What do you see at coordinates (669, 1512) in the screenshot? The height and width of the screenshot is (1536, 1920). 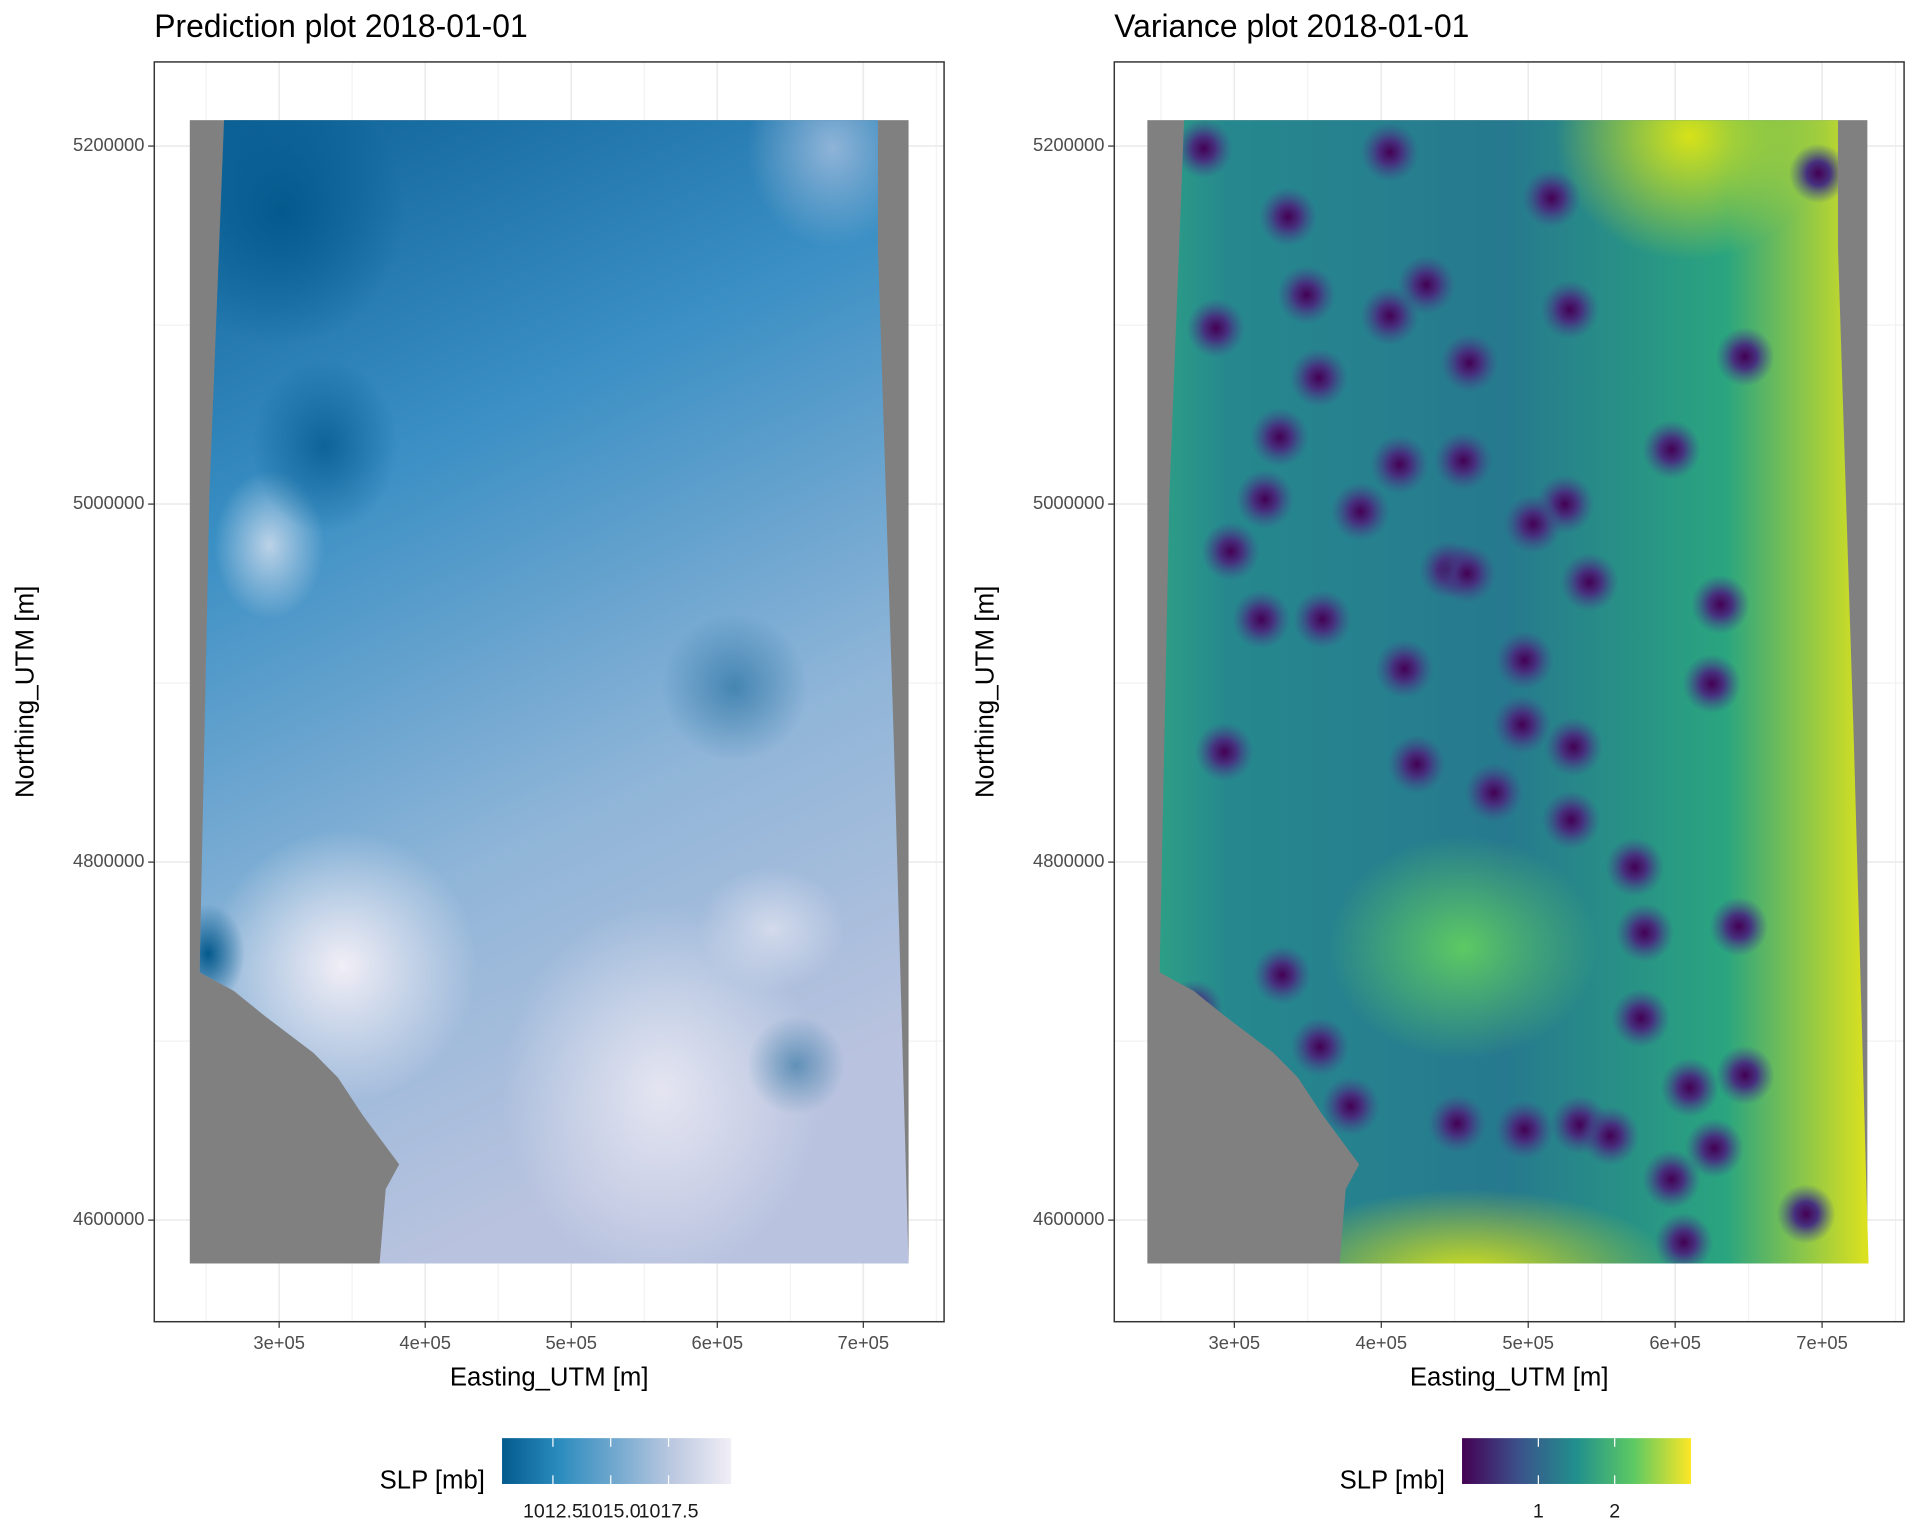 I see `legend-tick-label: 1017.5` at bounding box center [669, 1512].